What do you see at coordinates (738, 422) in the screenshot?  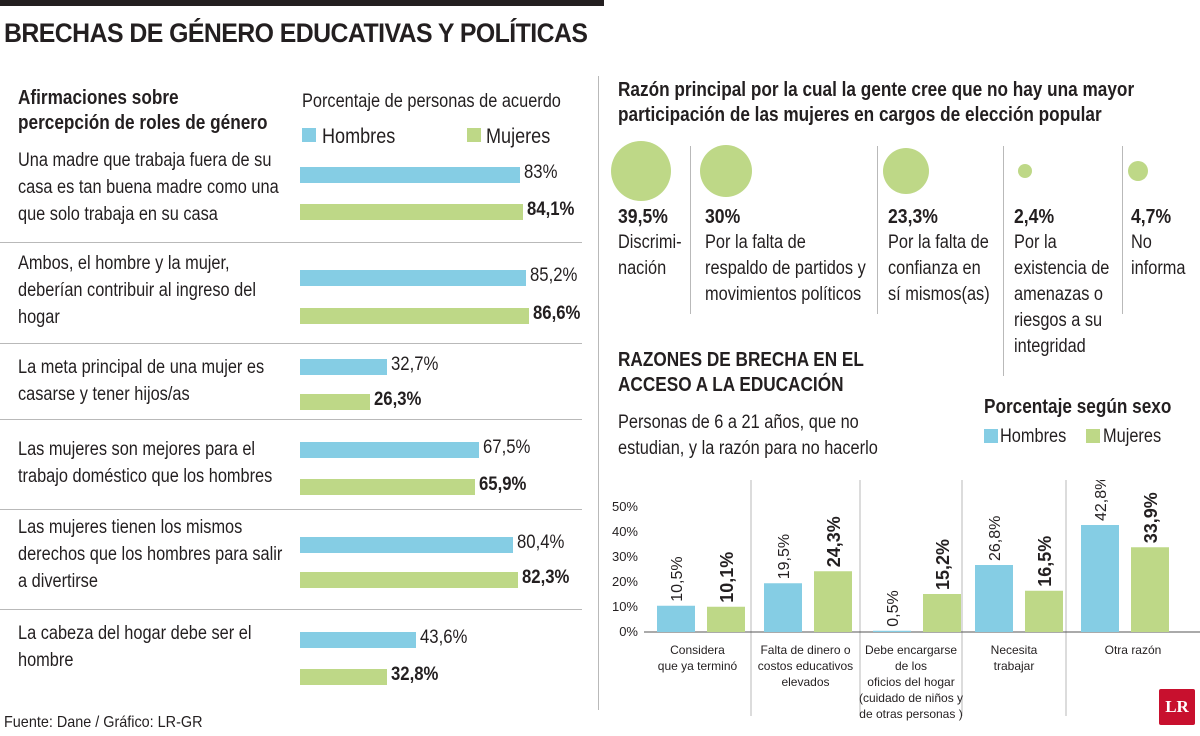 I see `edu-sub-line1: Personas de 6 a 21 años, que no` at bounding box center [738, 422].